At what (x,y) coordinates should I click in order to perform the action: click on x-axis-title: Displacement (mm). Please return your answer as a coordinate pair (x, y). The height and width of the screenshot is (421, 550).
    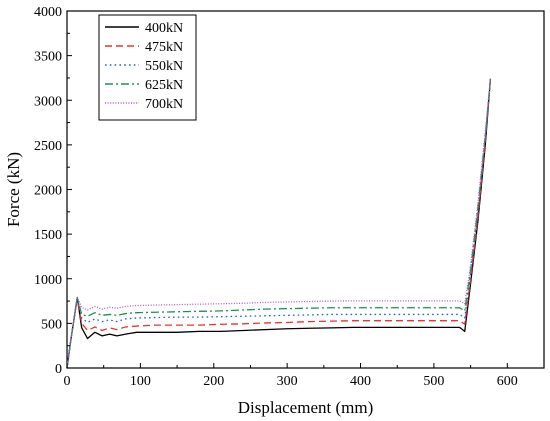
    Looking at the image, I should click on (306, 407).